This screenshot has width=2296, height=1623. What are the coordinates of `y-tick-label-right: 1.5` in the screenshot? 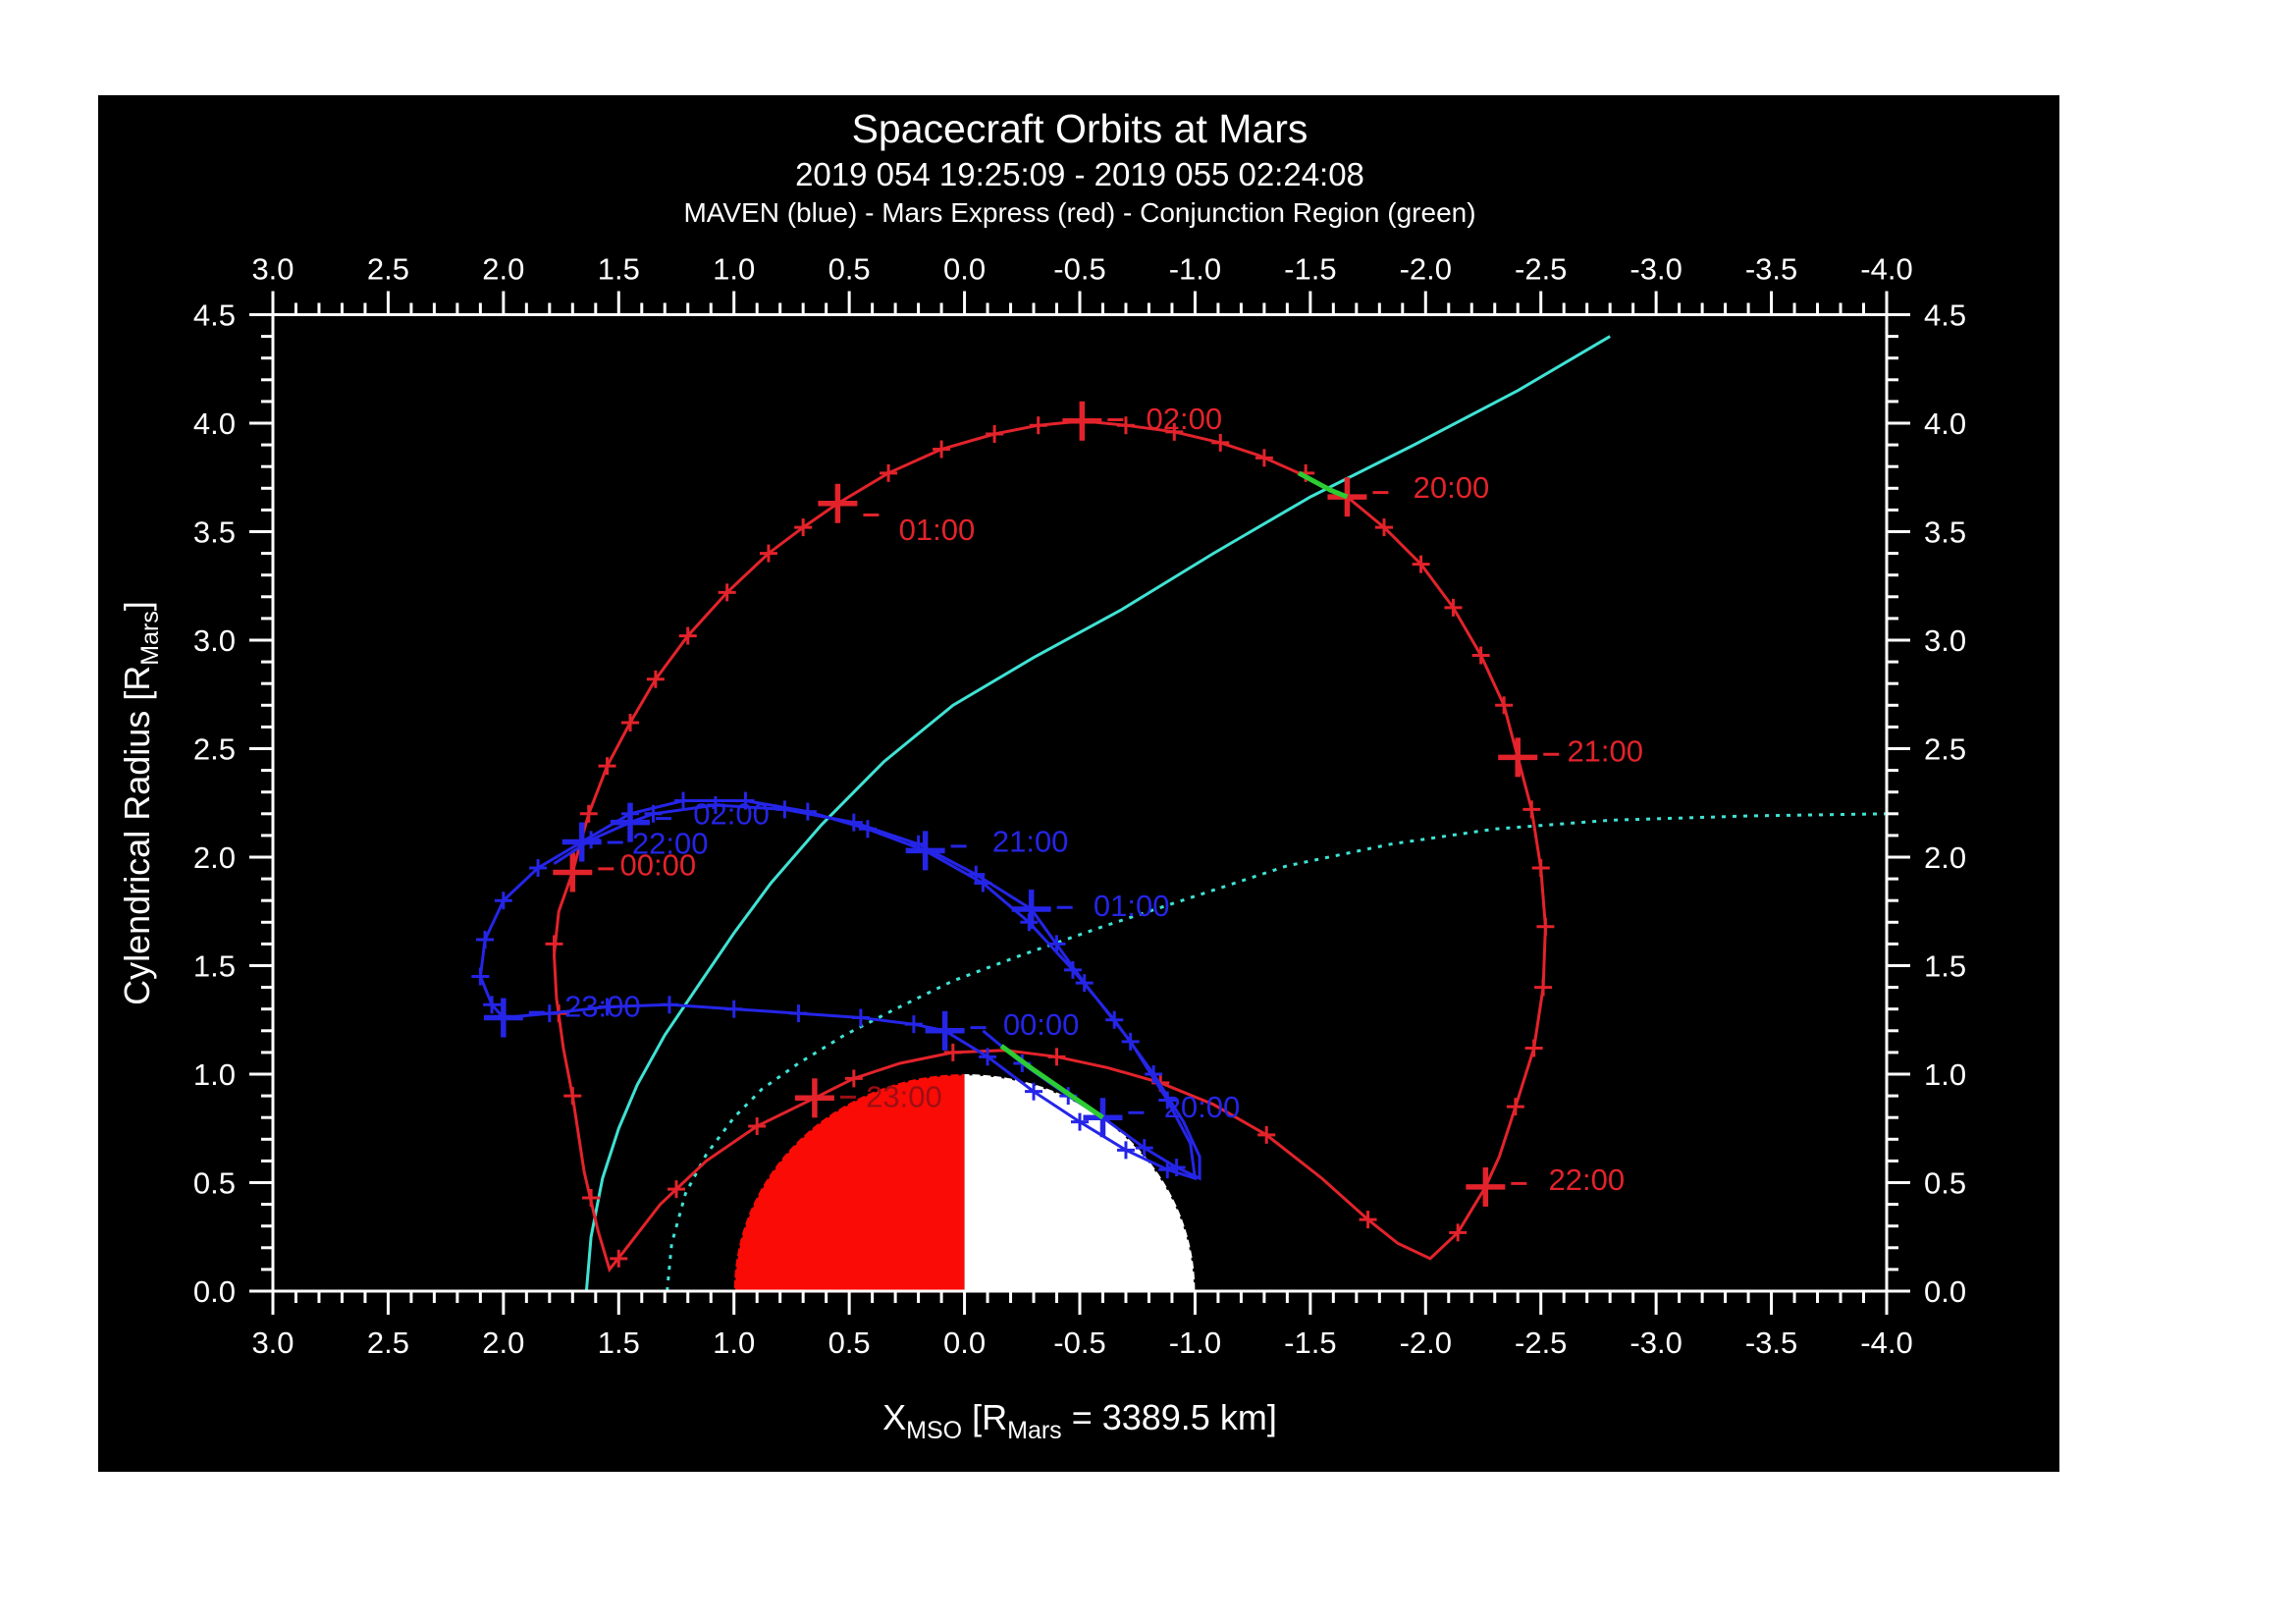 It's located at (1945, 966).